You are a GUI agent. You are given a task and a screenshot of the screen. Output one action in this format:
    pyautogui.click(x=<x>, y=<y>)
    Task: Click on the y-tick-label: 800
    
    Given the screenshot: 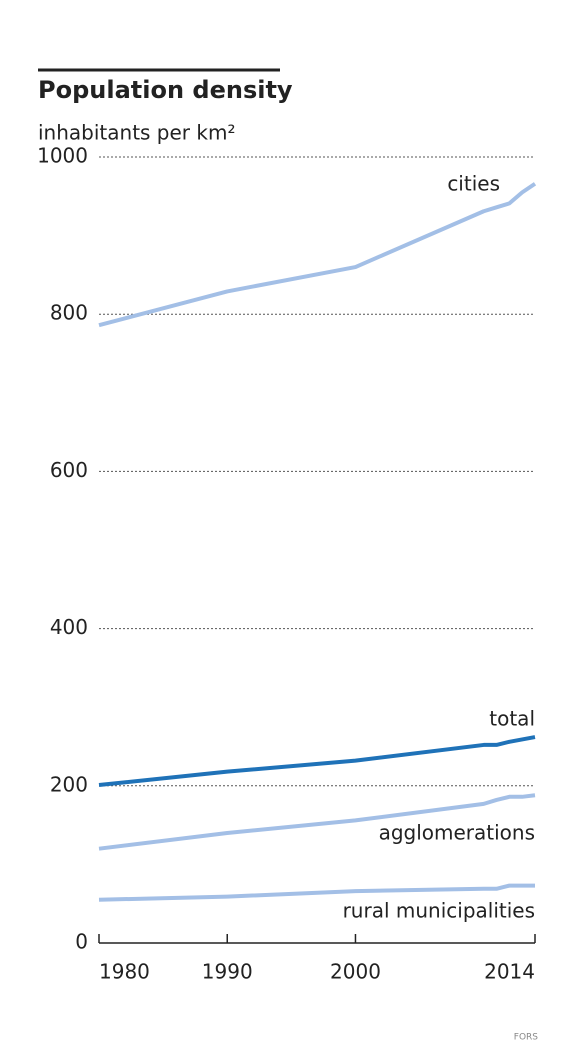 What is the action you would take?
    pyautogui.click(x=69, y=313)
    